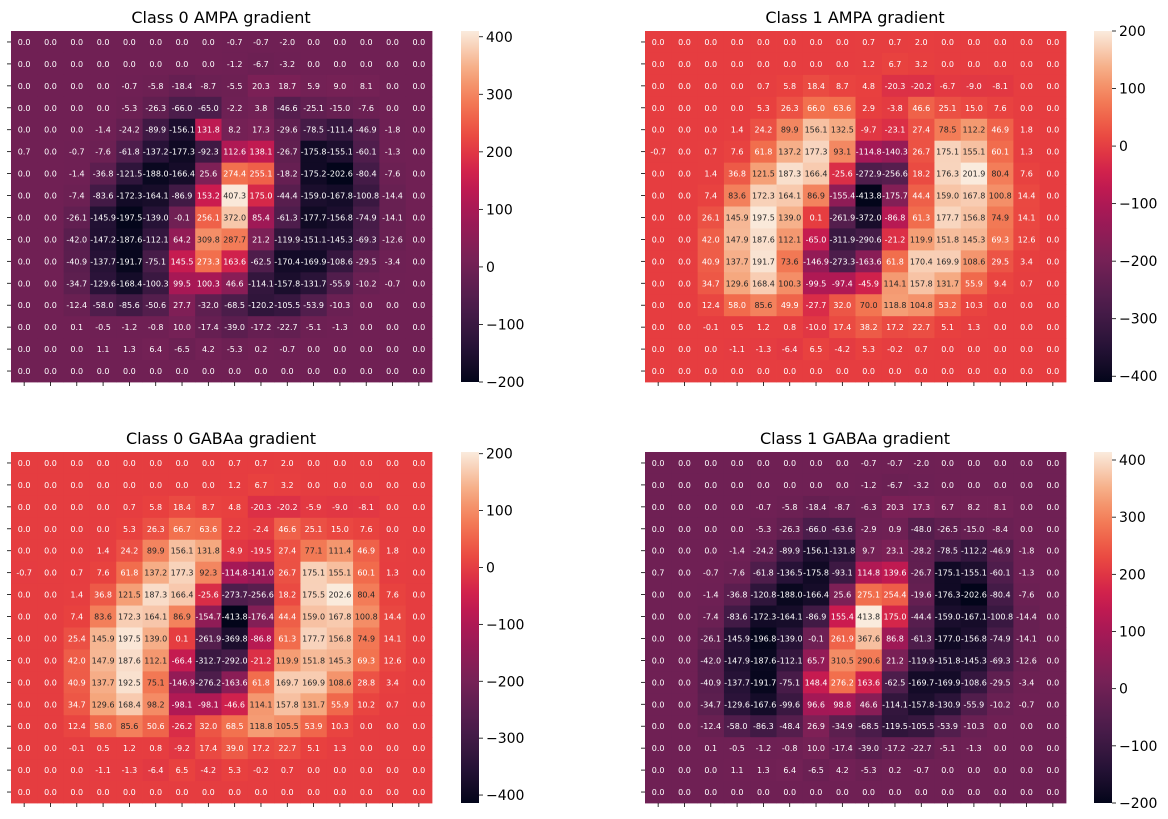  Describe the element at coordinates (76, 283) in the screenshot. I see `cell-label: -34.7` at that location.